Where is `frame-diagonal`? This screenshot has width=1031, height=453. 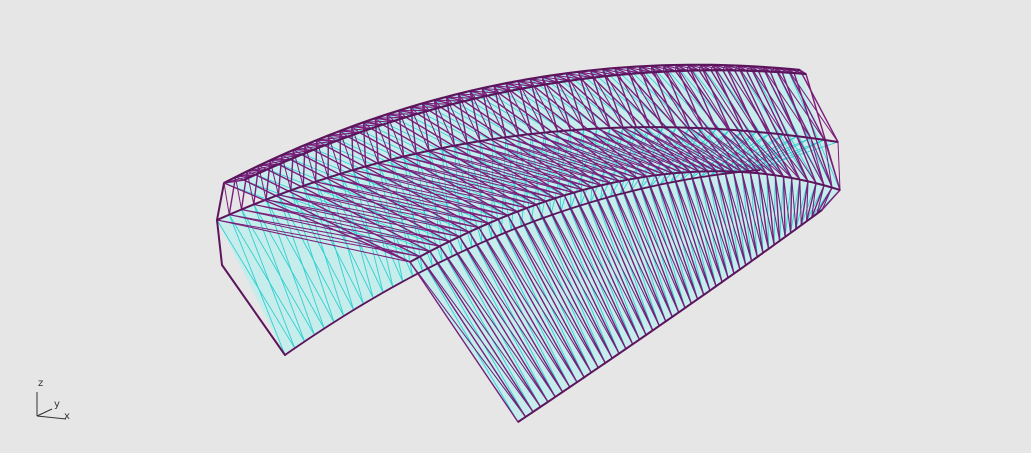
frame-diagonal is located at coordinates (226, 199).